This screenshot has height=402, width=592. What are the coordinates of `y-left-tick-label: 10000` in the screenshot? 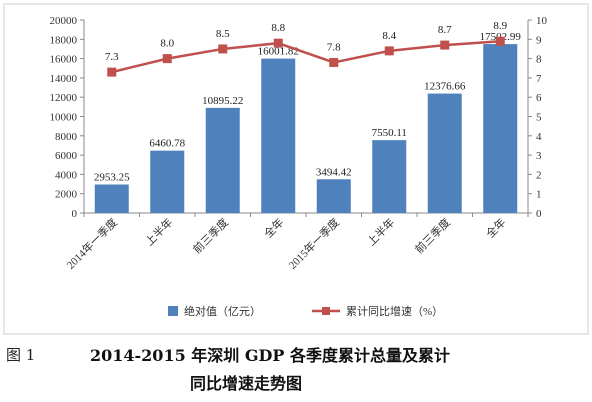 It's located at (64, 118).